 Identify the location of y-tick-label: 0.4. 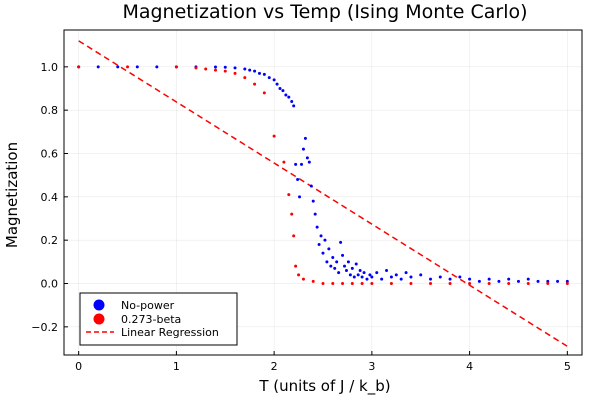
(50, 197).